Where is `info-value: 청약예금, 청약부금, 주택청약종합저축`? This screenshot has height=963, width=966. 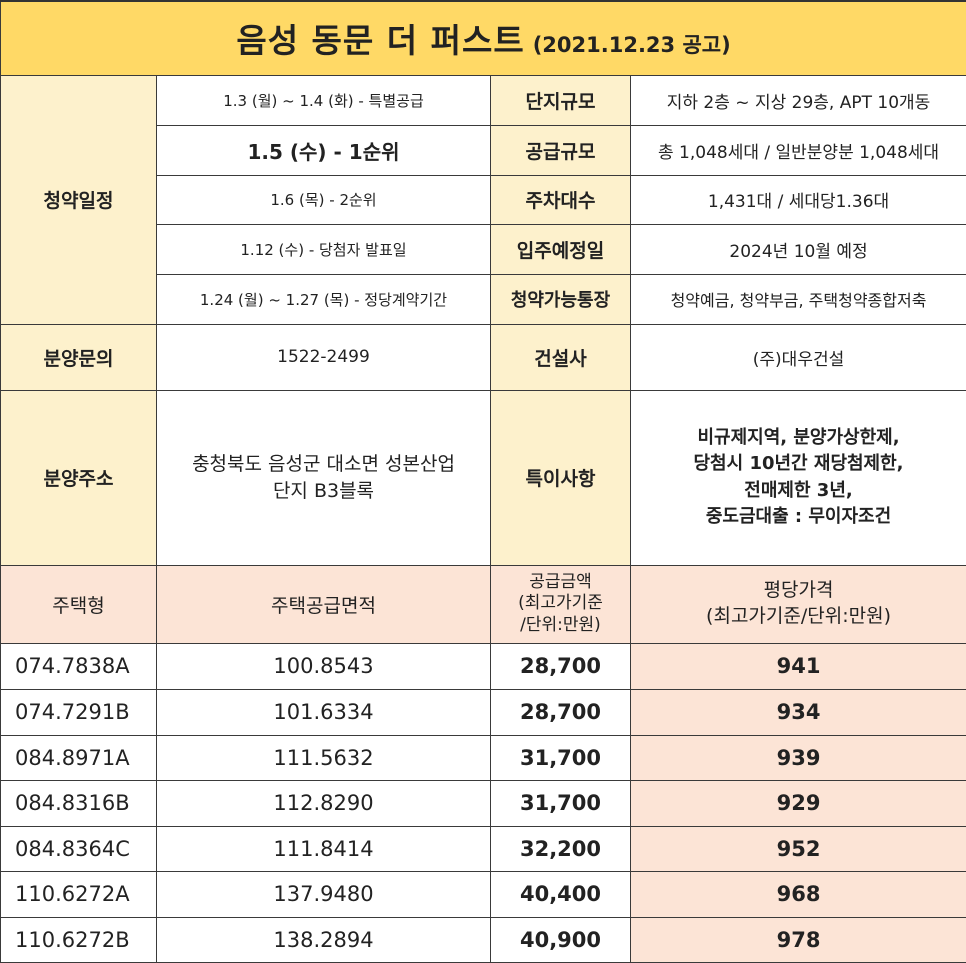
info-value: 청약예금, 청약부금, 주택청약종합저축 is located at coordinates (797, 299).